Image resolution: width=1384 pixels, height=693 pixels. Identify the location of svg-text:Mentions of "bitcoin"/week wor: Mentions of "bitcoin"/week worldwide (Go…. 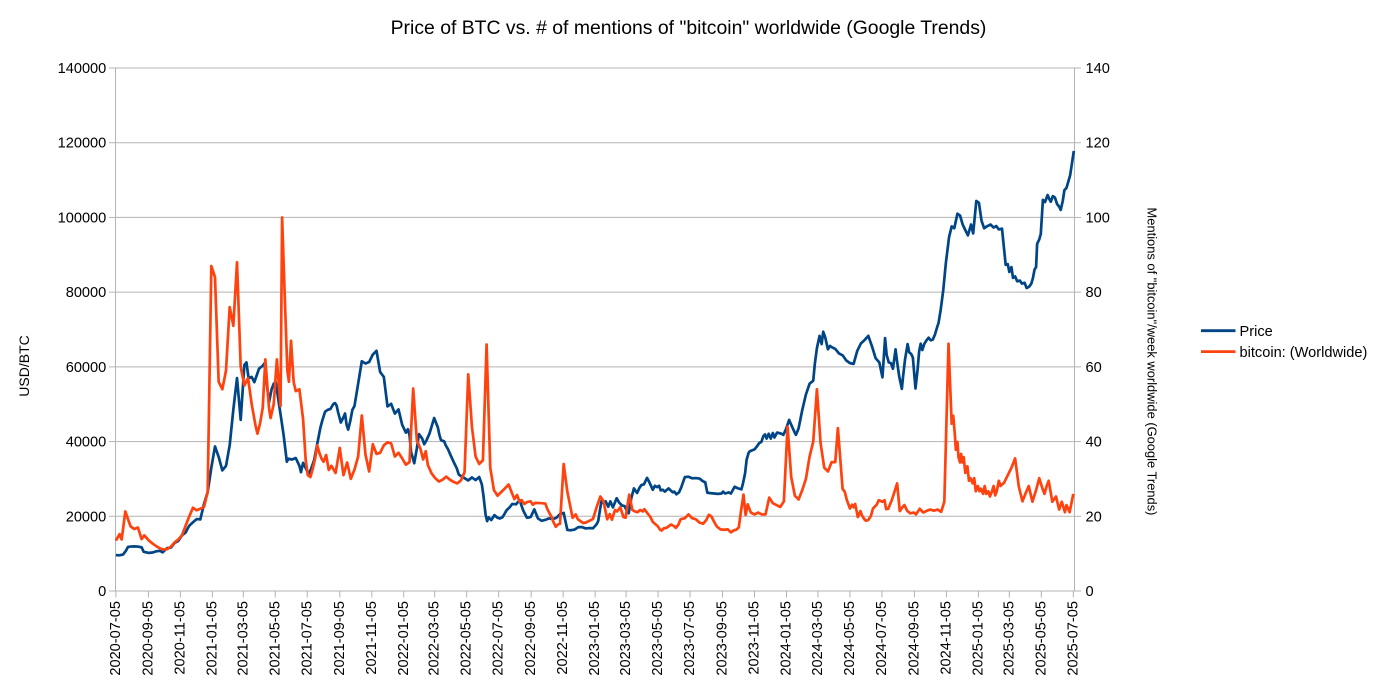
(1152, 362).